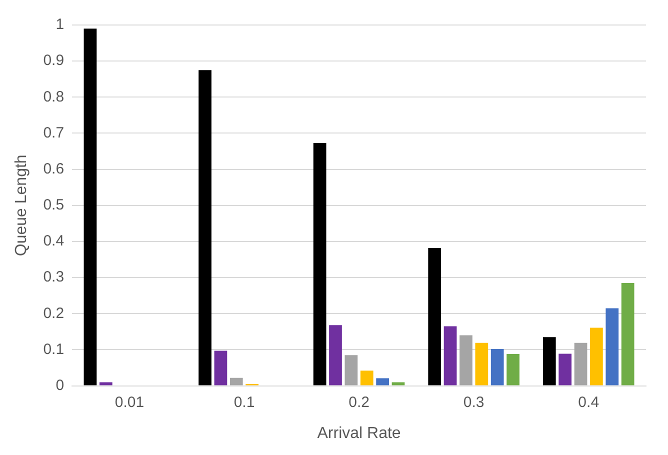 Image resolution: width=668 pixels, height=455 pixels. What do you see at coordinates (359, 433) in the screenshot?
I see `x-axis-title: Arrival Rate` at bounding box center [359, 433].